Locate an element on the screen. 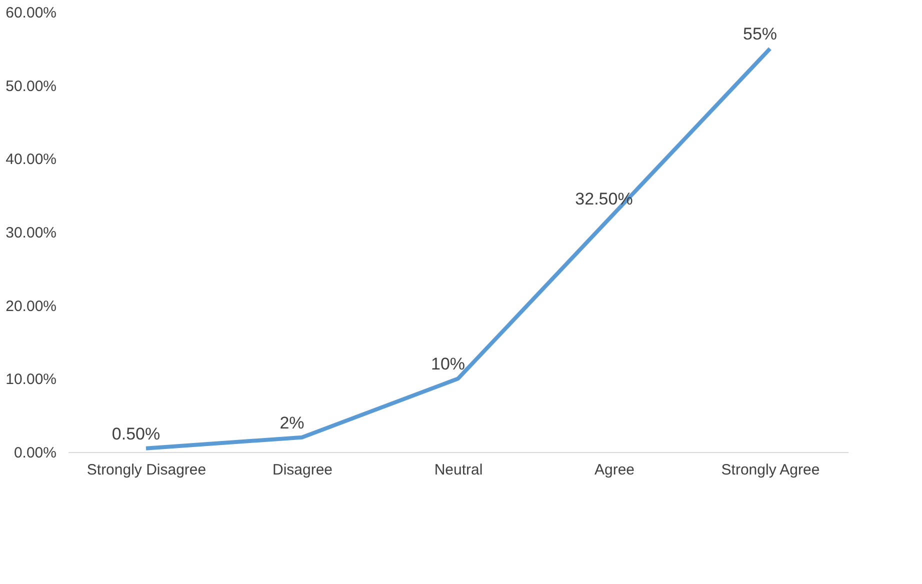 This screenshot has width=922, height=584. data-label: 2% is located at coordinates (292, 422).